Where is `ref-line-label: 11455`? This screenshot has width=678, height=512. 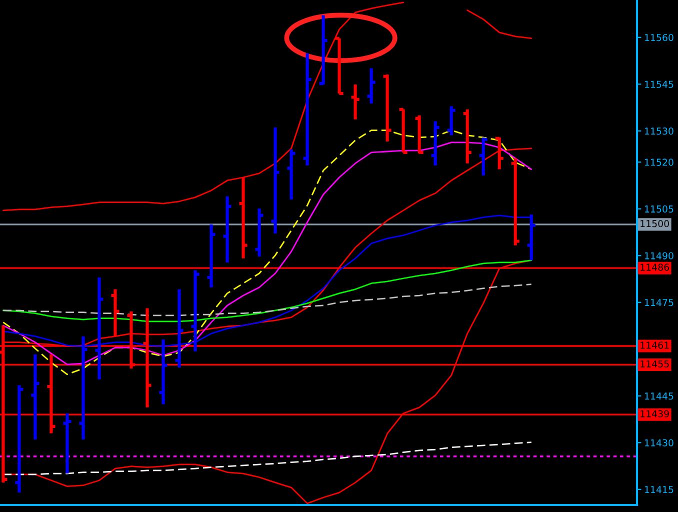 ref-line-label: 11455 is located at coordinates (654, 364).